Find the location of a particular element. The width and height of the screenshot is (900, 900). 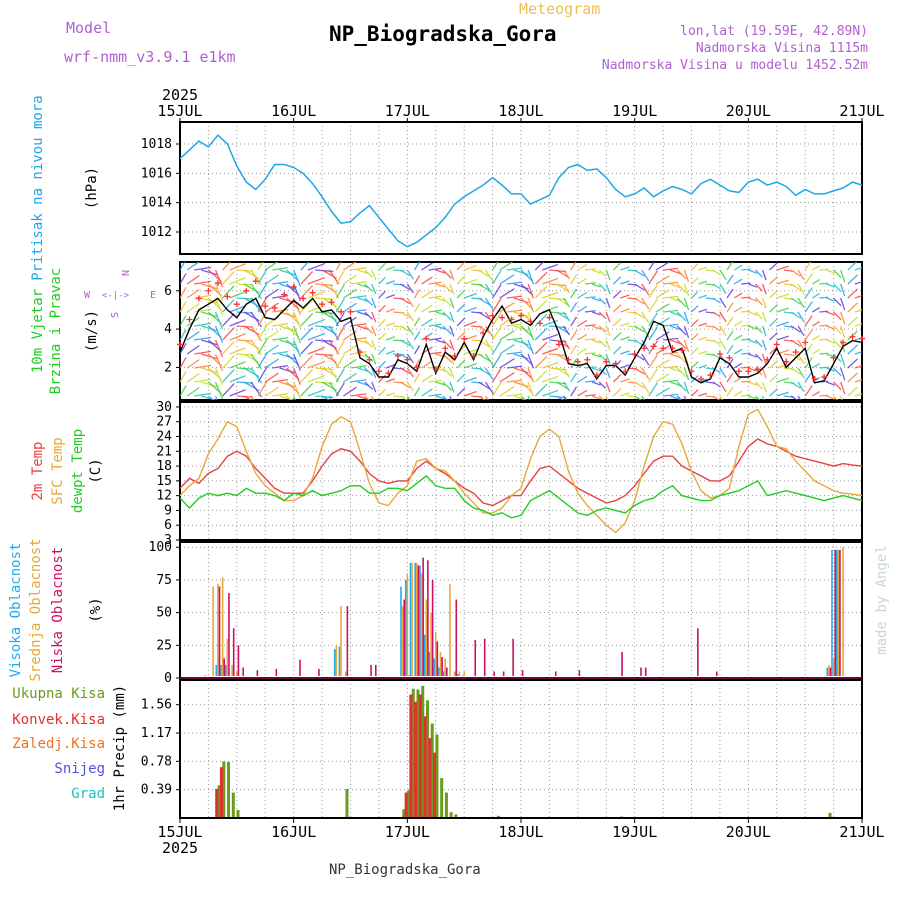

precip-bar-precip_total is located at coordinates (446, 804).